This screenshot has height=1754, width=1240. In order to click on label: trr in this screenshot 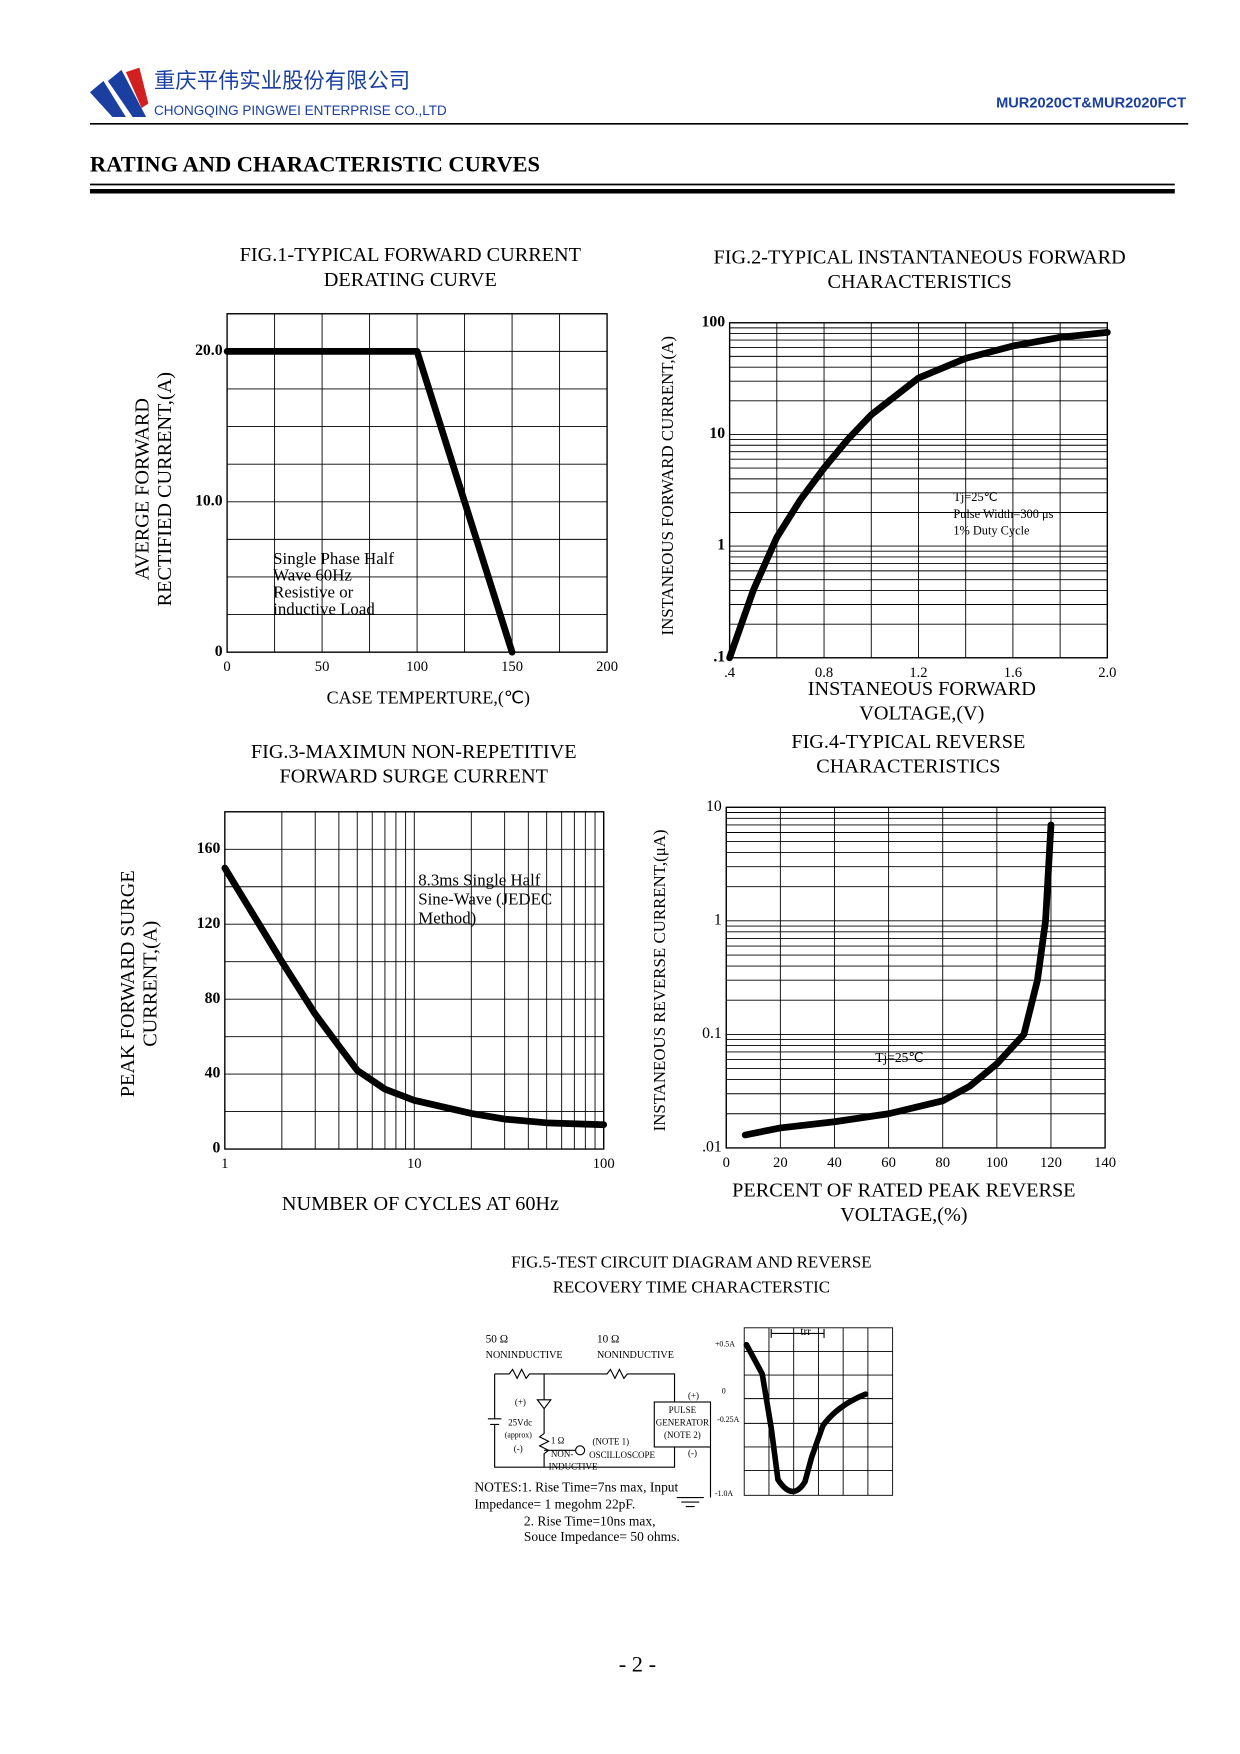, I will do `click(805, 1332)`.